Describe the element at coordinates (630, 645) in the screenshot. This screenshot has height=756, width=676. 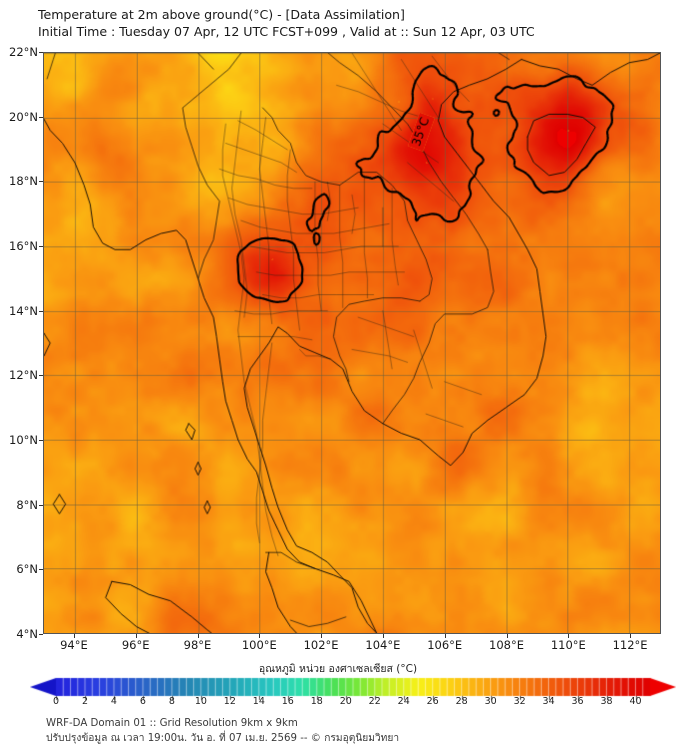
I see `x-axis-tick-label: 112°E` at that location.